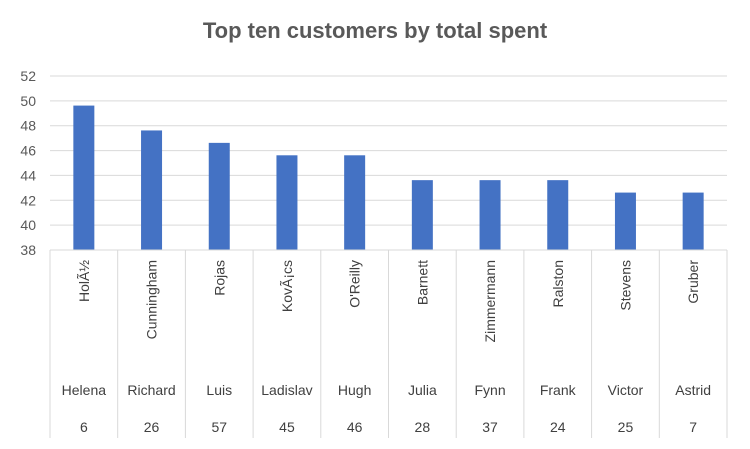 This screenshot has width=750, height=449. I want to click on category-first-name: Richard, so click(151, 390).